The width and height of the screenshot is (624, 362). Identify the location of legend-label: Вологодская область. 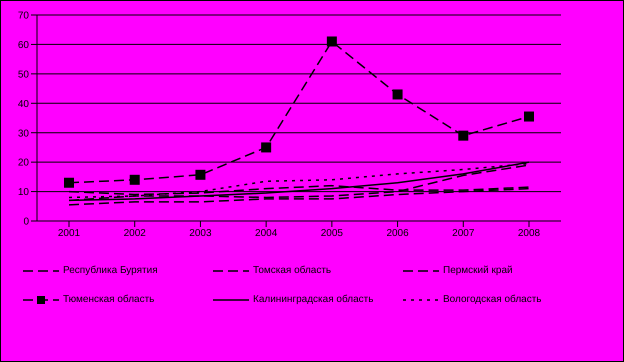
(492, 299).